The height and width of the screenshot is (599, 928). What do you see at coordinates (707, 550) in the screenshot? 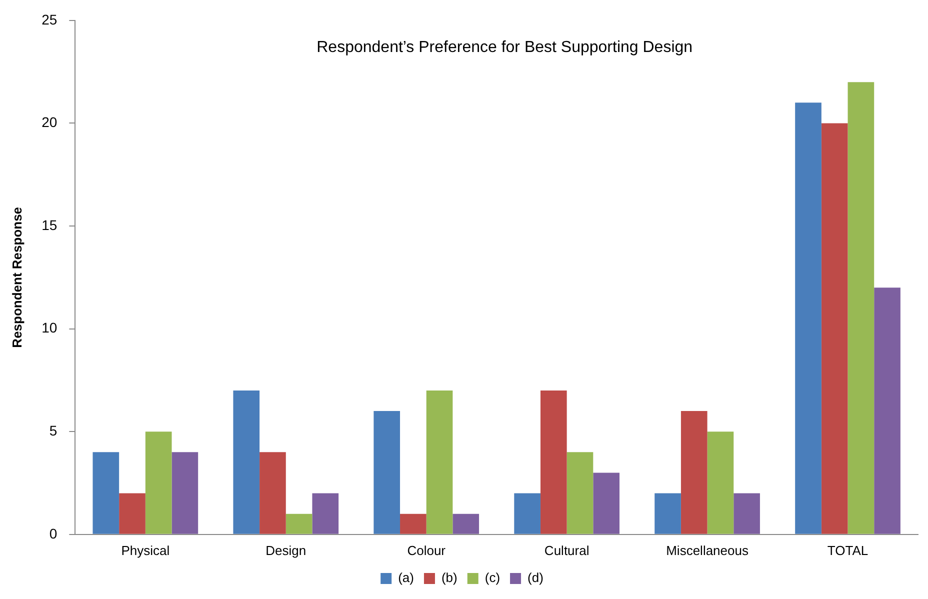
I see `x-tick-label: Miscellaneous` at bounding box center [707, 550].